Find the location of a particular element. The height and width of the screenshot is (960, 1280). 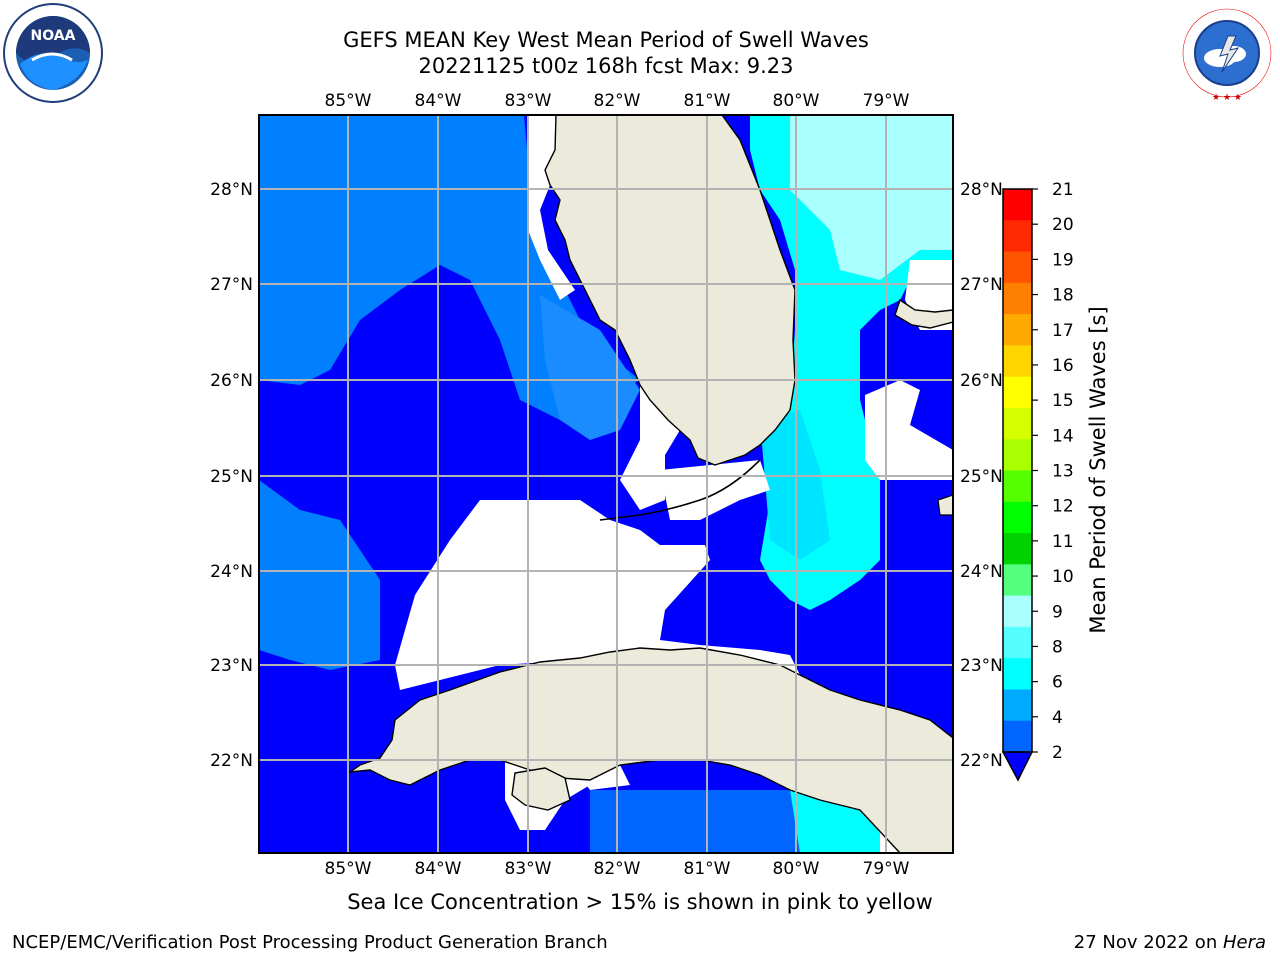

land-isla-juventud is located at coordinates (541, 789).